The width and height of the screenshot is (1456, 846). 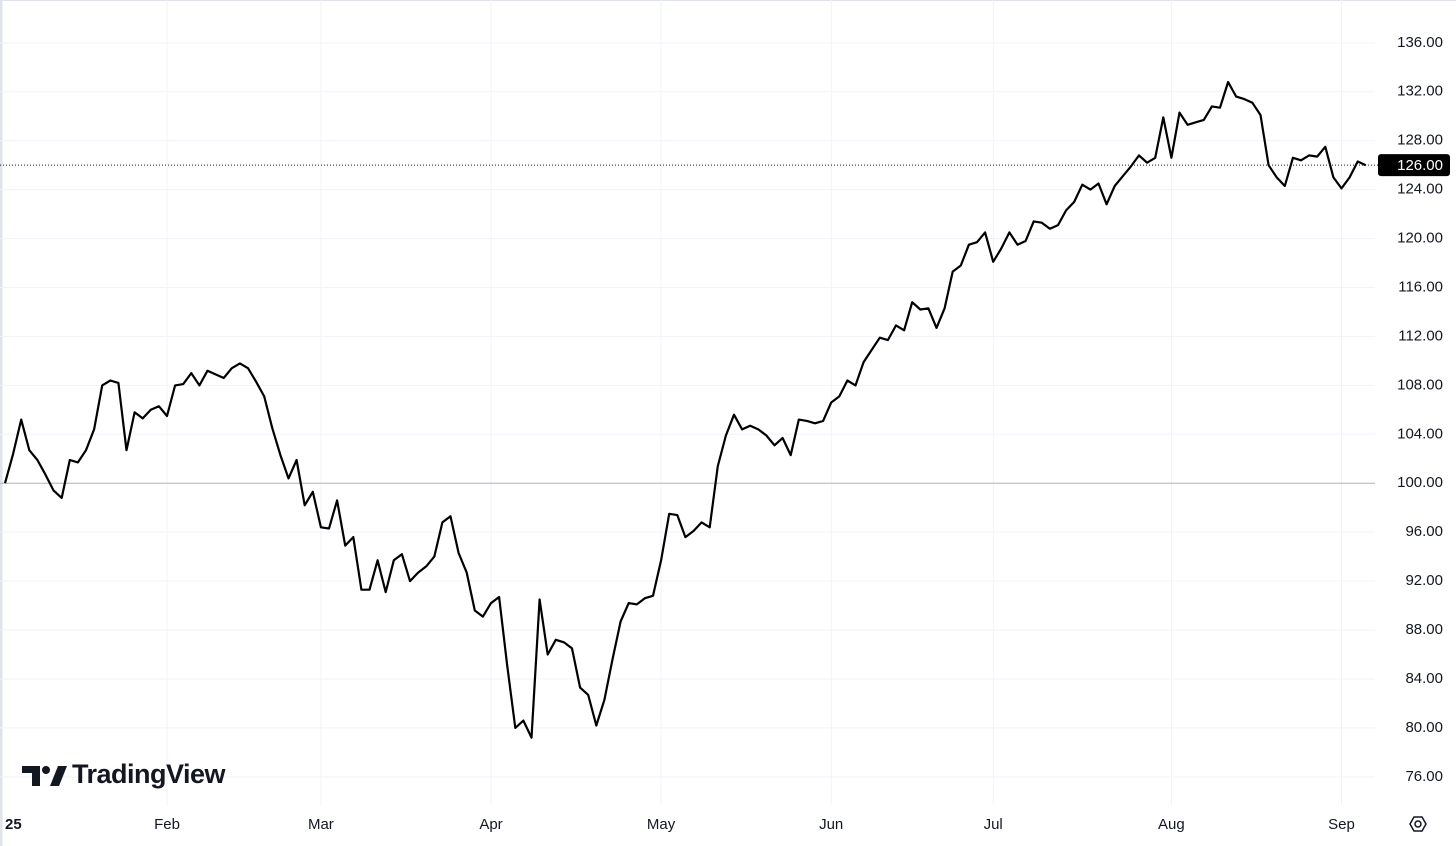 What do you see at coordinates (1420, 189) in the screenshot?
I see `y-tick-label: 124.00` at bounding box center [1420, 189].